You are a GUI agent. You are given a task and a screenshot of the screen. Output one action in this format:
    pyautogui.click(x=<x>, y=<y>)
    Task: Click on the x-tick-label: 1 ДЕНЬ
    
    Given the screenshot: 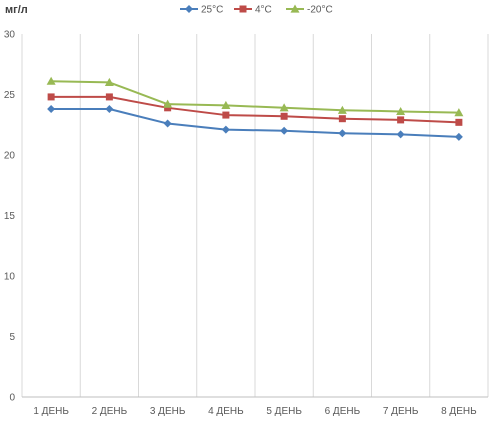 What is the action you would take?
    pyautogui.click(x=51, y=411)
    